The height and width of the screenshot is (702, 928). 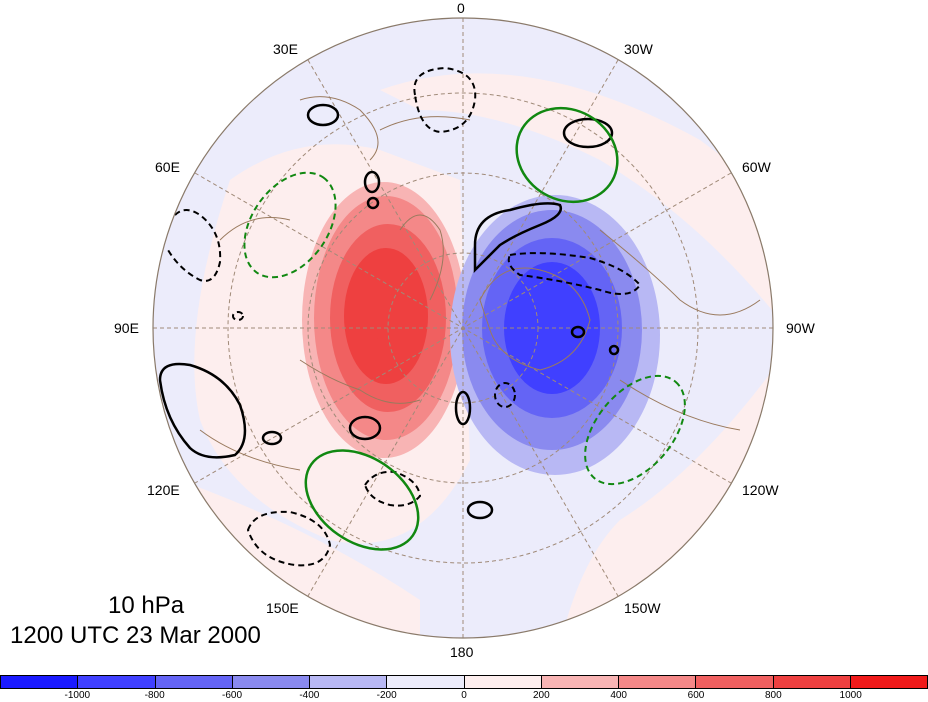 What do you see at coordinates (462, 652) in the screenshot?
I see `lon-label-180: 180` at bounding box center [462, 652].